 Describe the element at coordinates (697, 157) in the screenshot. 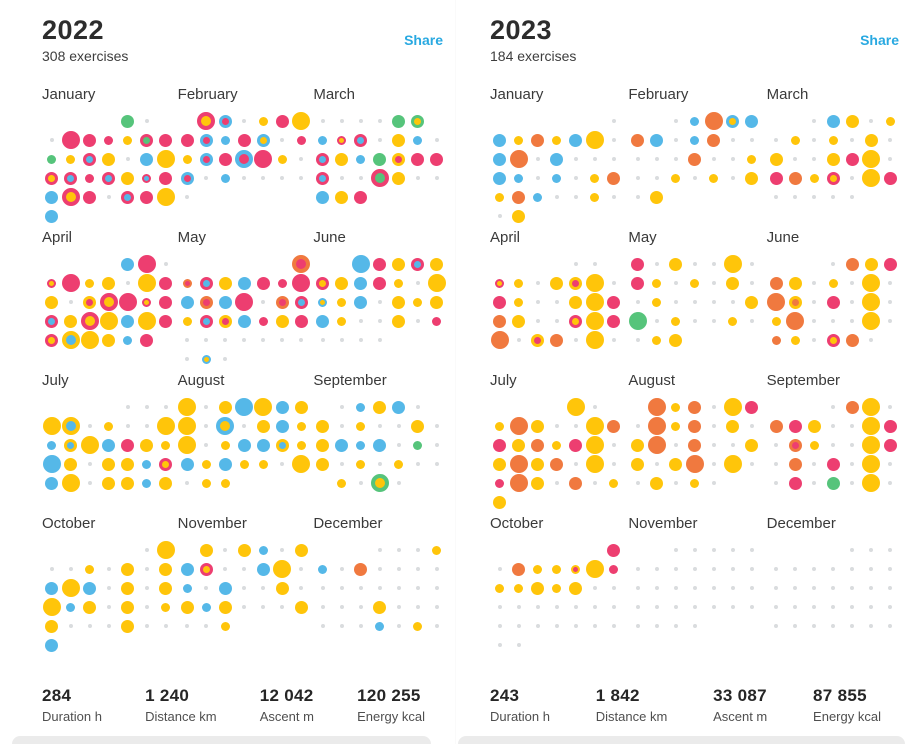

I see `month-february: February` at that location.